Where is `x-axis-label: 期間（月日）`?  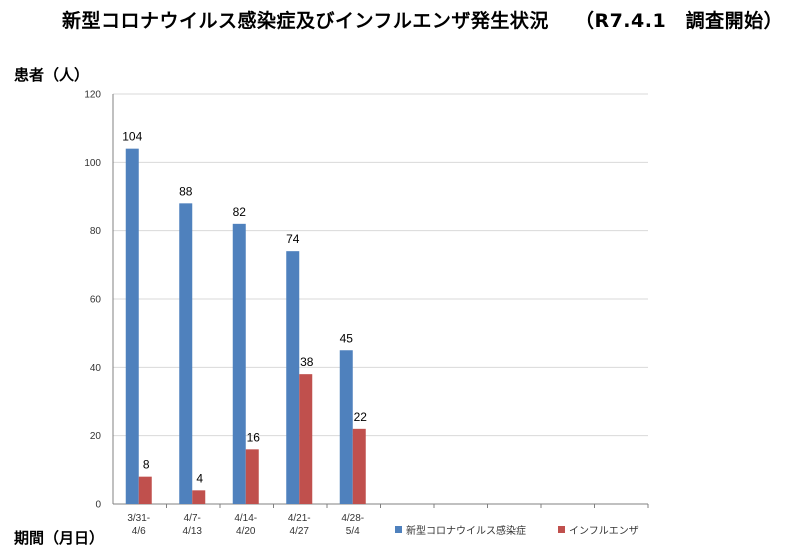
x-axis-label: 期間（月日） is located at coordinates (59, 538).